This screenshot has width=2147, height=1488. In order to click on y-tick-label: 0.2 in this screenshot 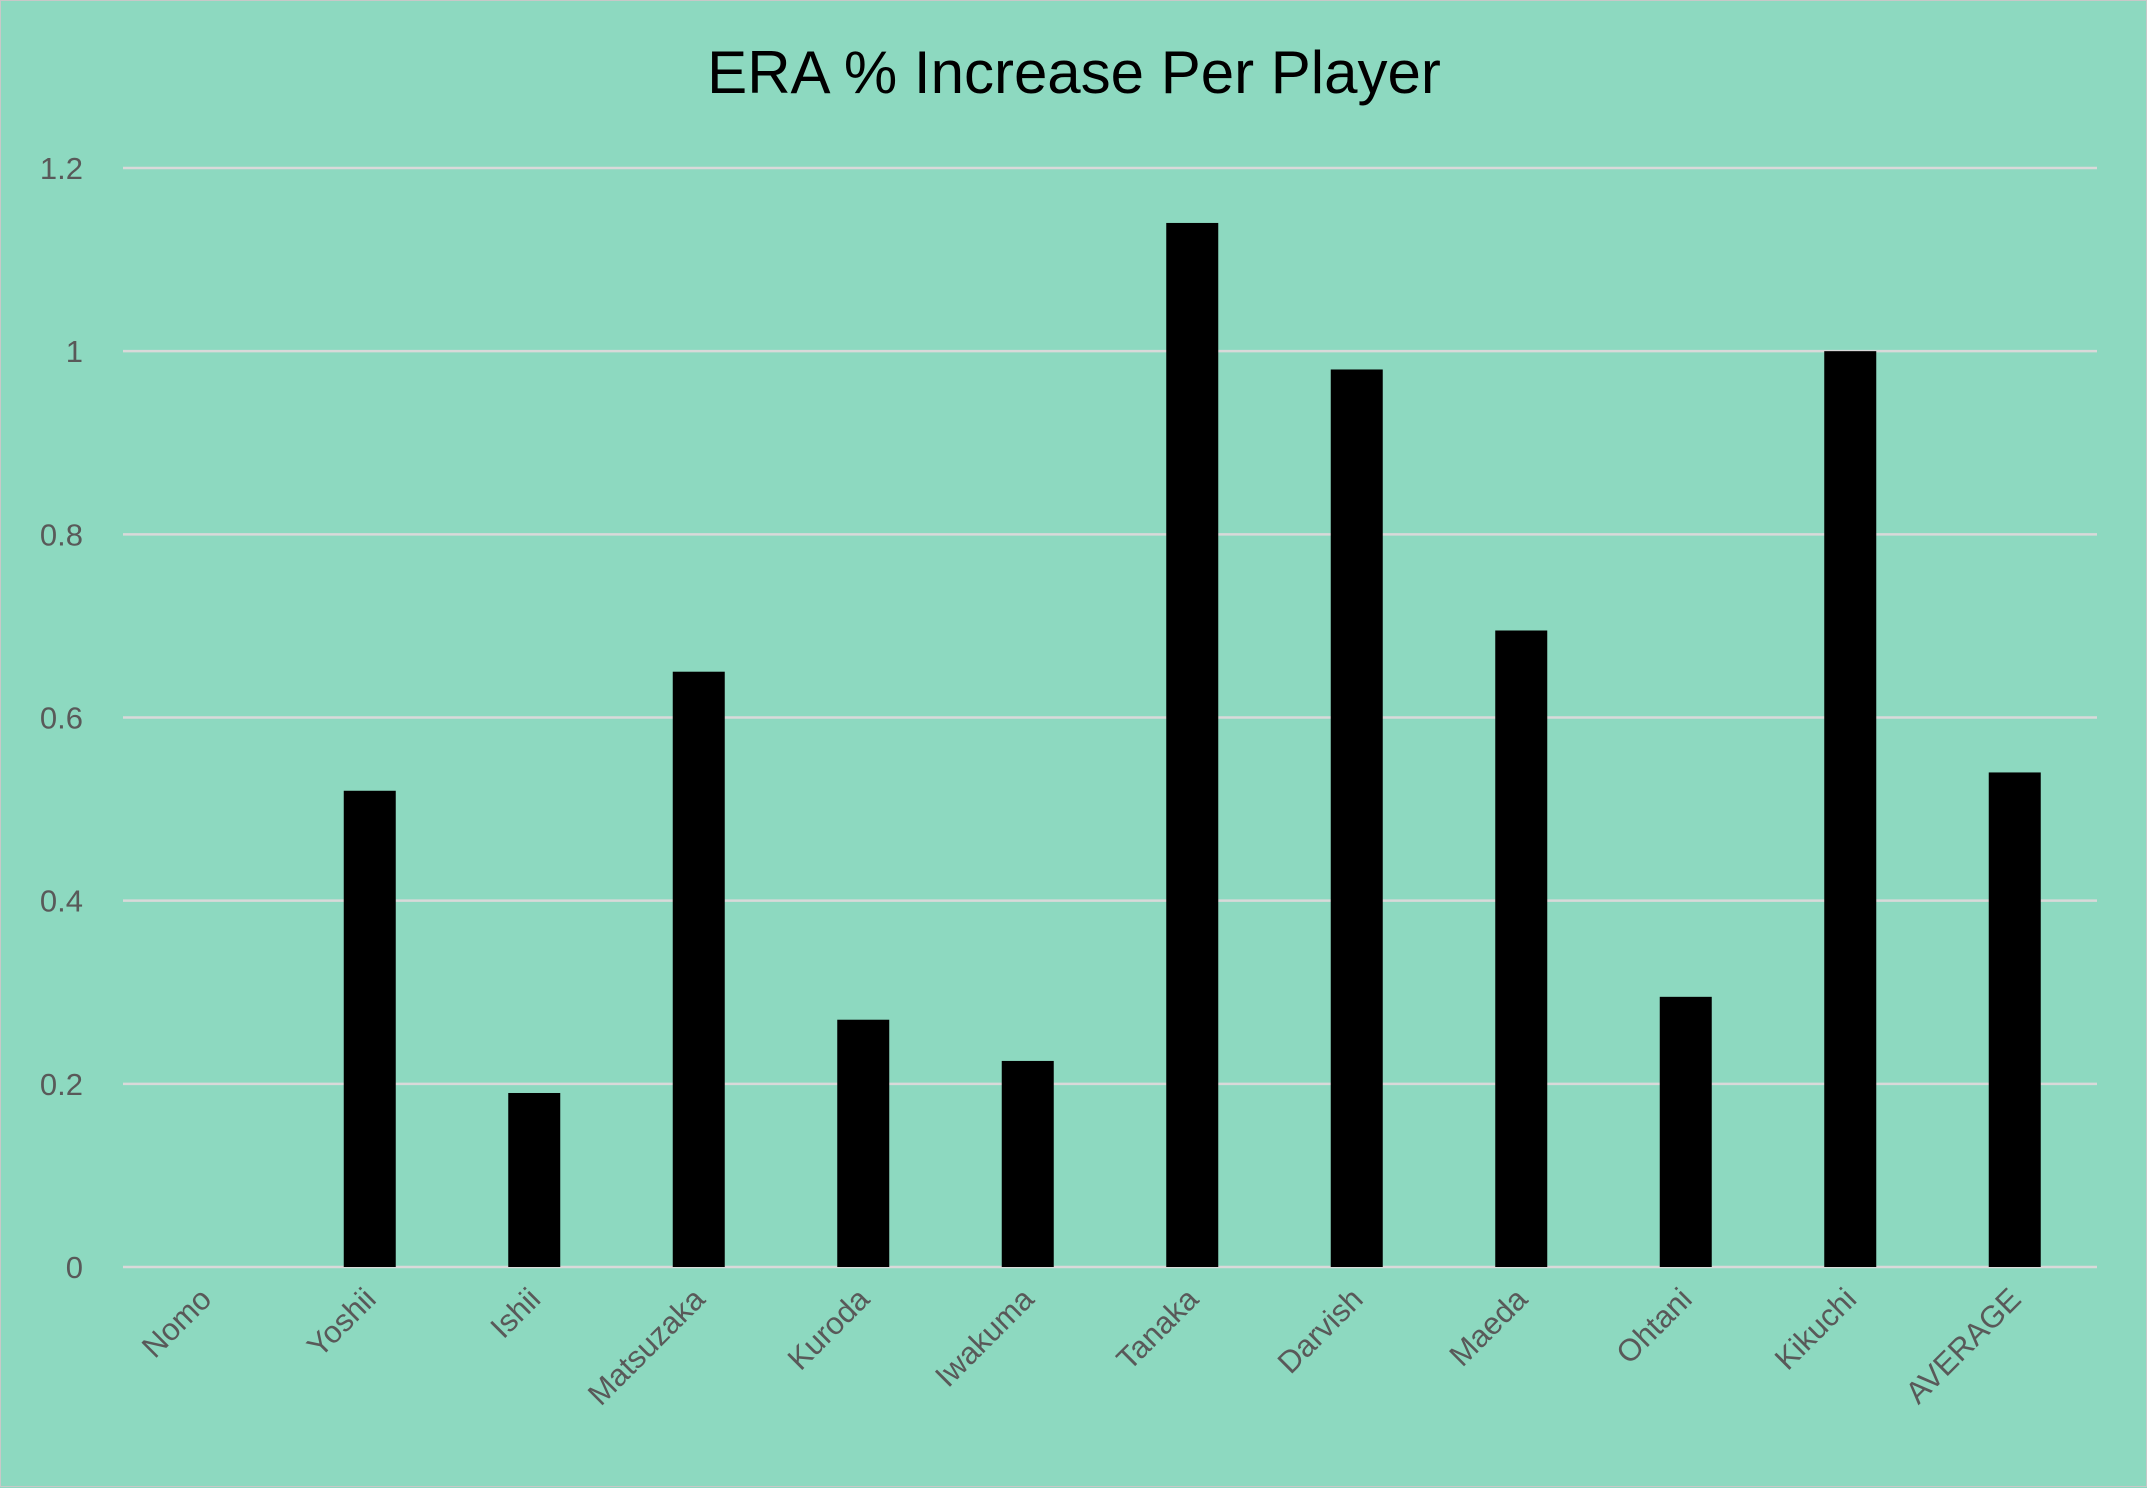, I will do `click(61, 1084)`.